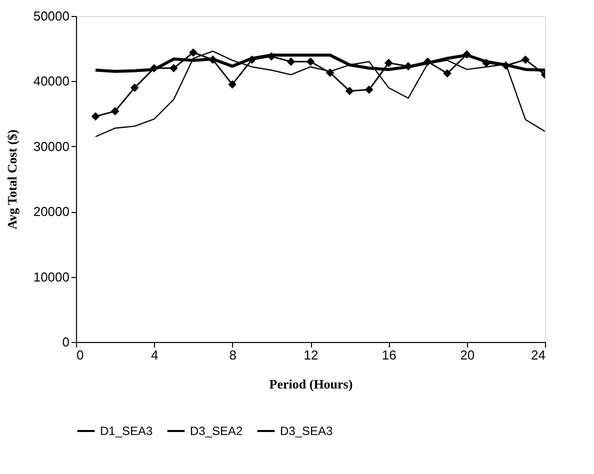  Describe the element at coordinates (467, 355) in the screenshot. I see `x-tick-label: 20` at that location.